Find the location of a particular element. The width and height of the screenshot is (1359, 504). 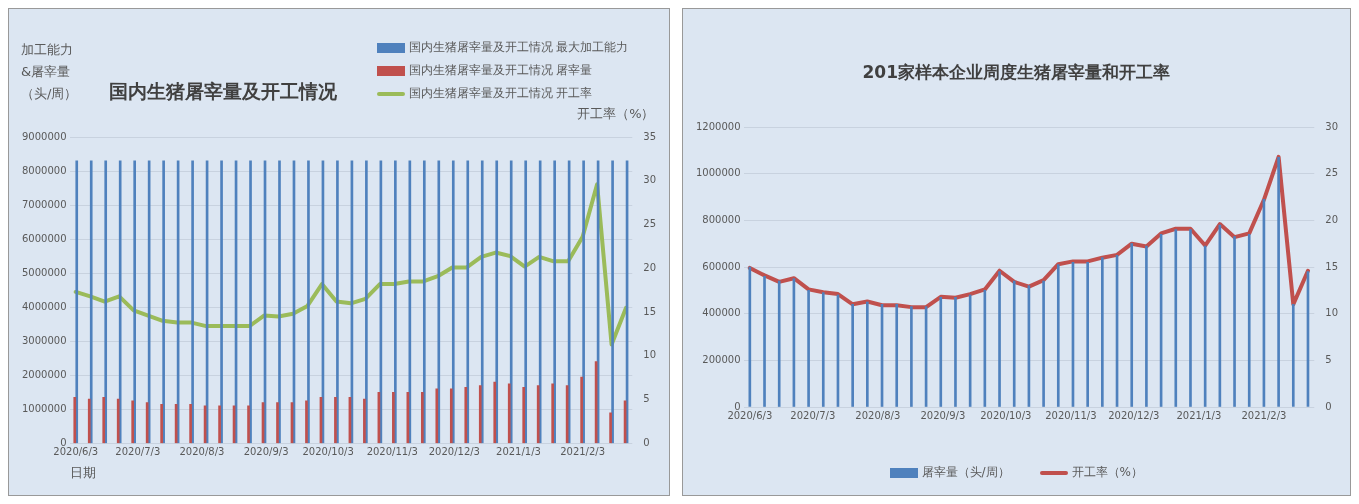

y-tick-label: 600000 is located at coordinates (721, 266).